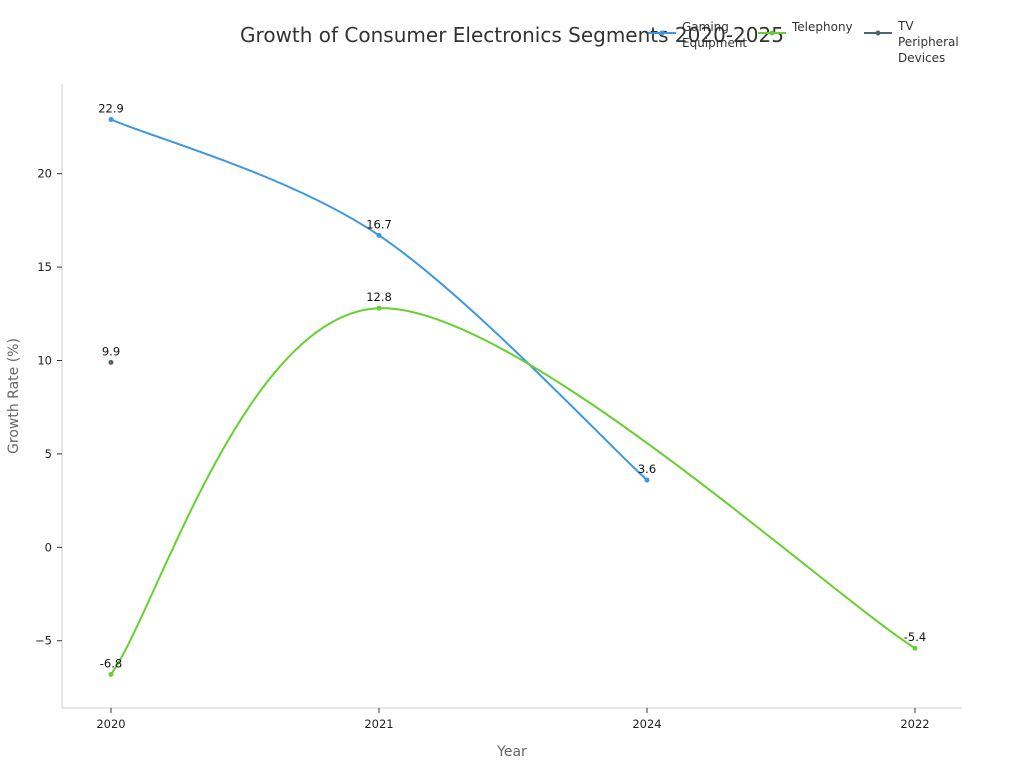 The width and height of the screenshot is (1024, 768). I want to click on legend-label: Peripheral, so click(928, 42).